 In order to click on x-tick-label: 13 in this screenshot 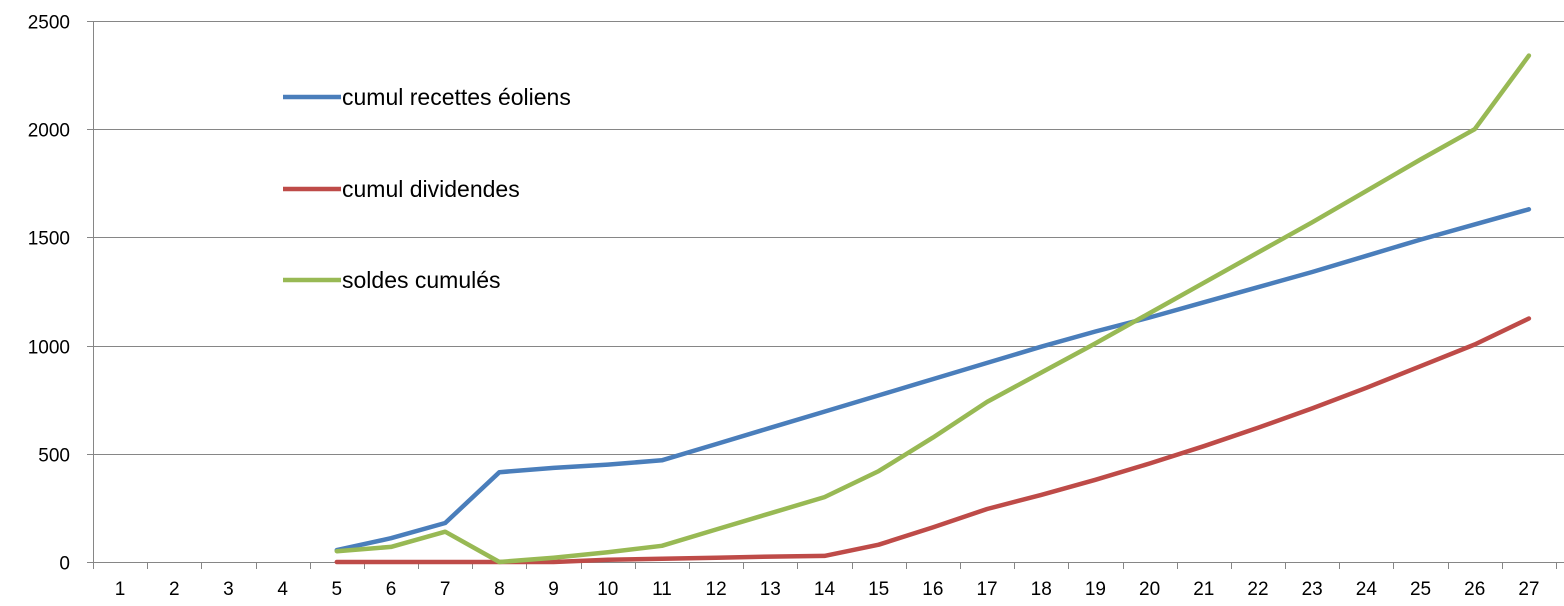, I will do `click(770, 589)`.